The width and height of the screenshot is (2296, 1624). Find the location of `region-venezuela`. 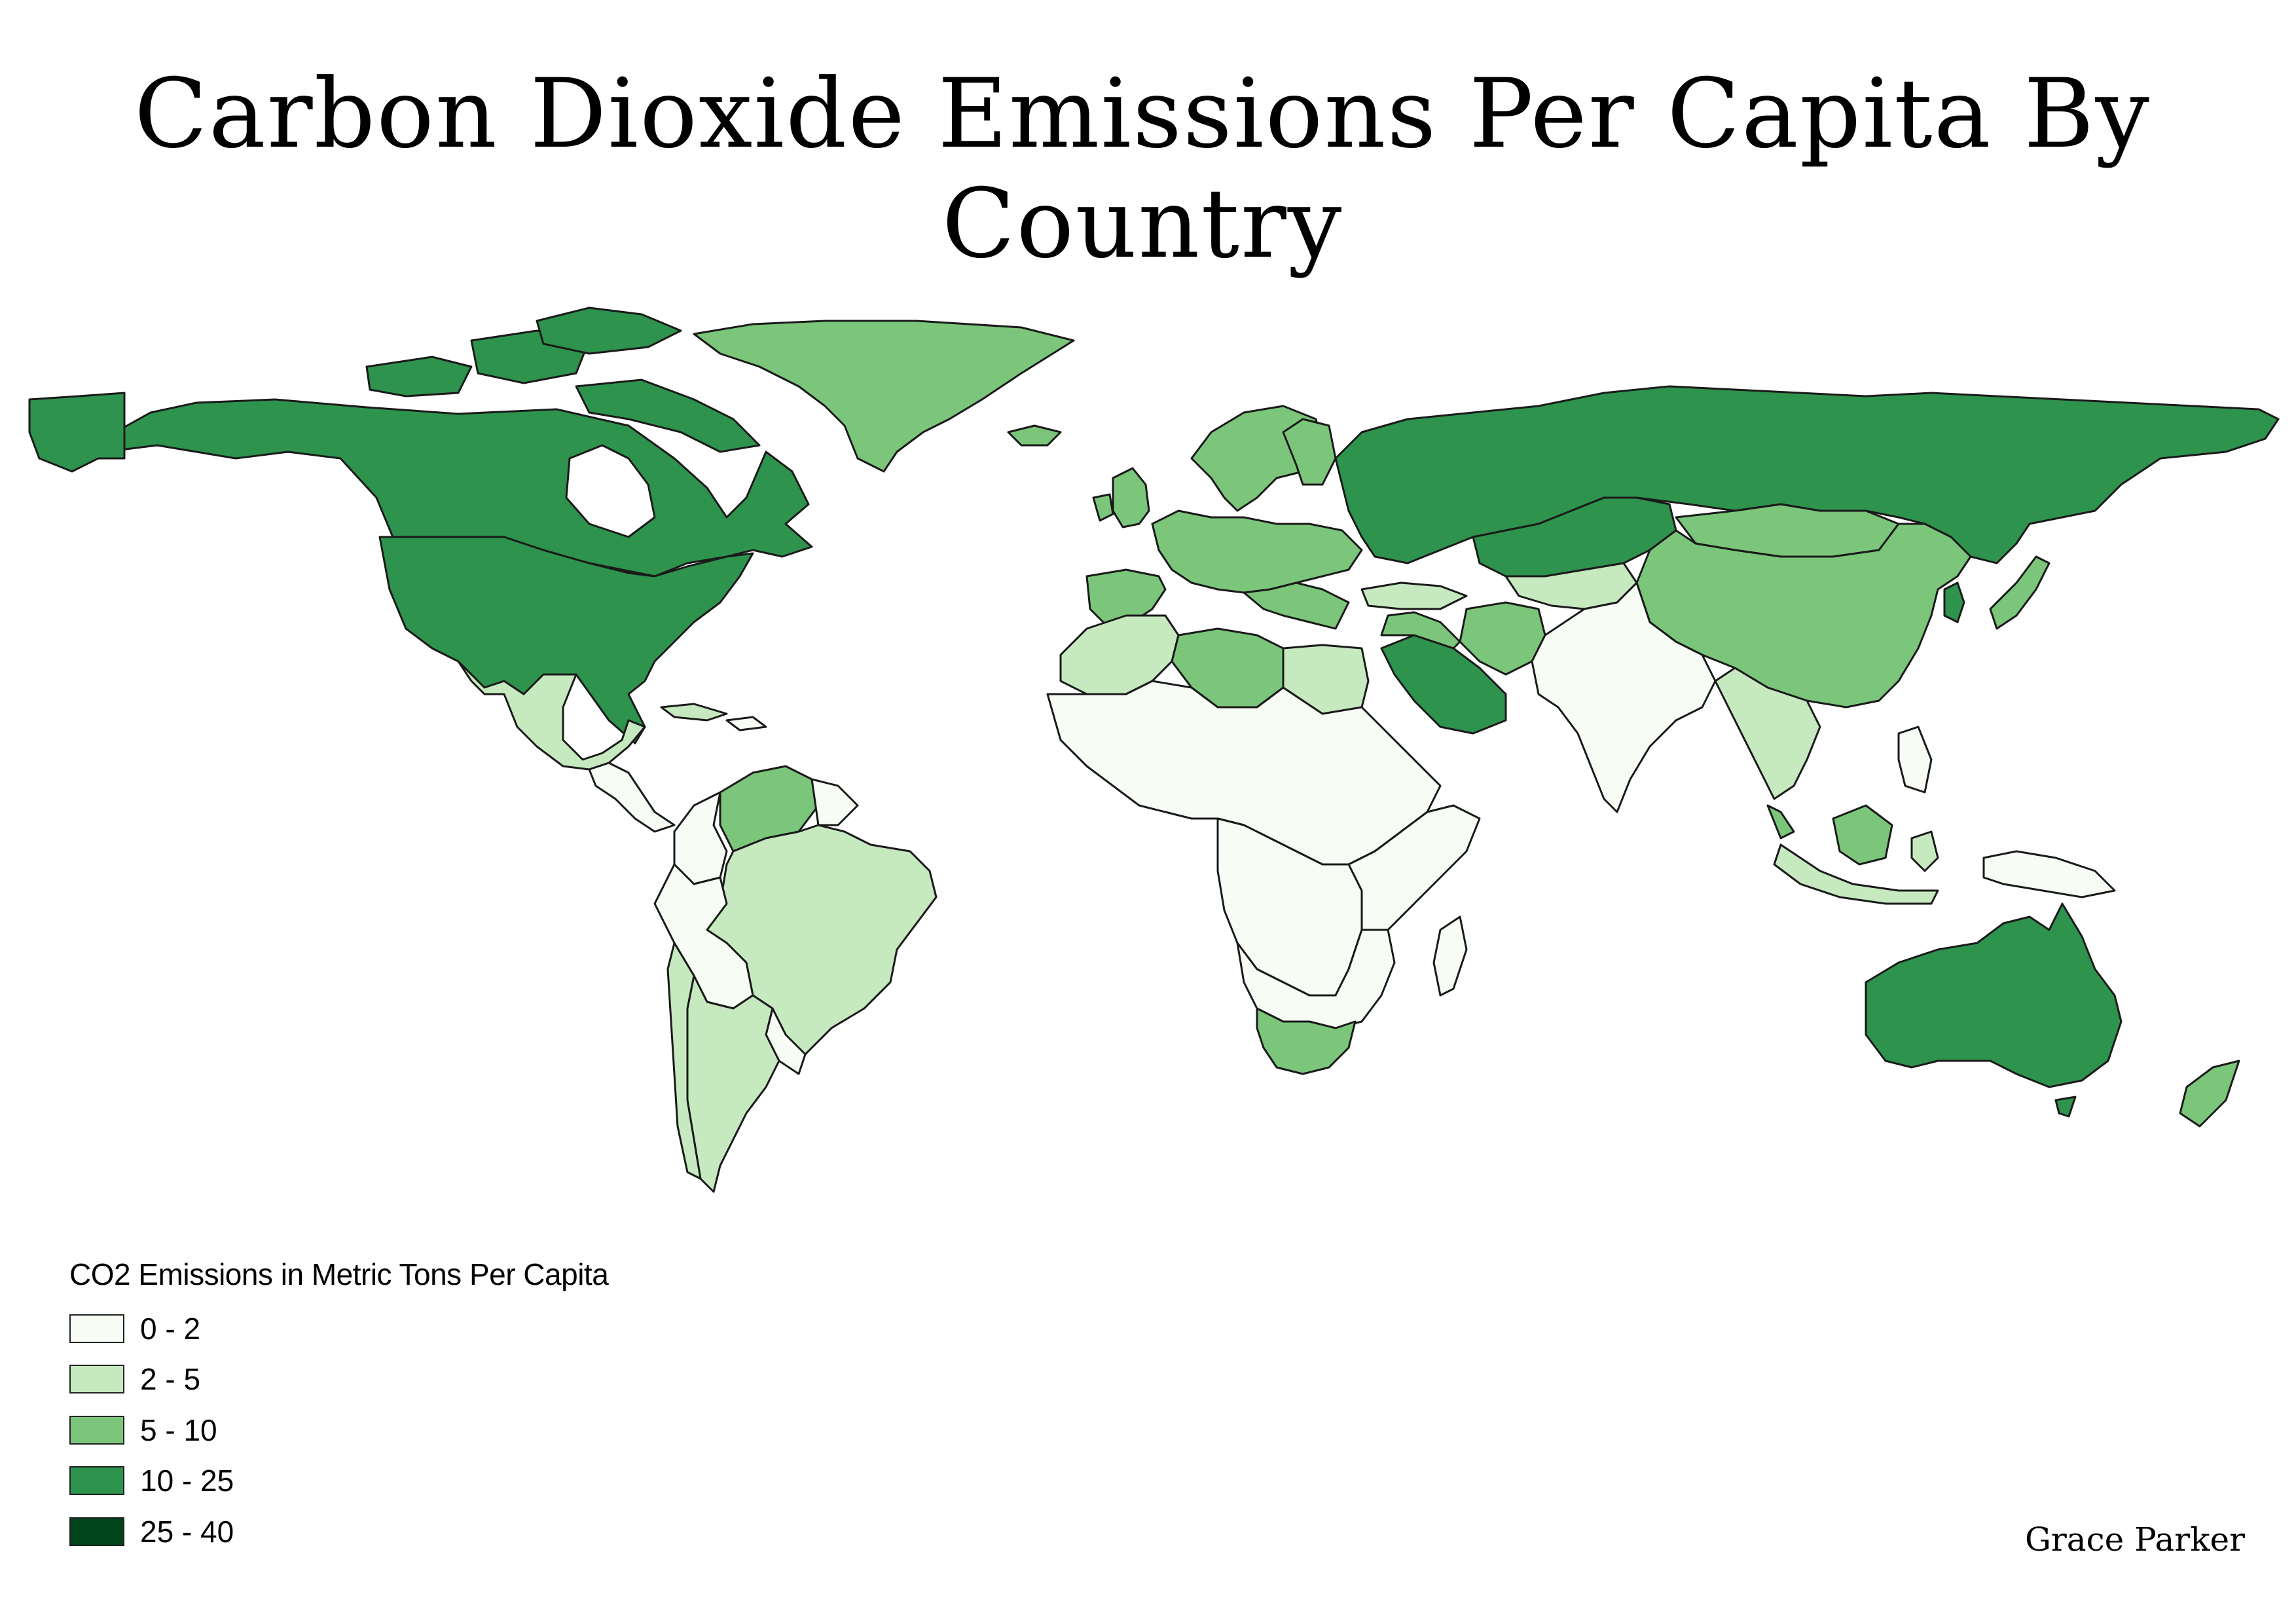

region-venezuela is located at coordinates (769, 809).